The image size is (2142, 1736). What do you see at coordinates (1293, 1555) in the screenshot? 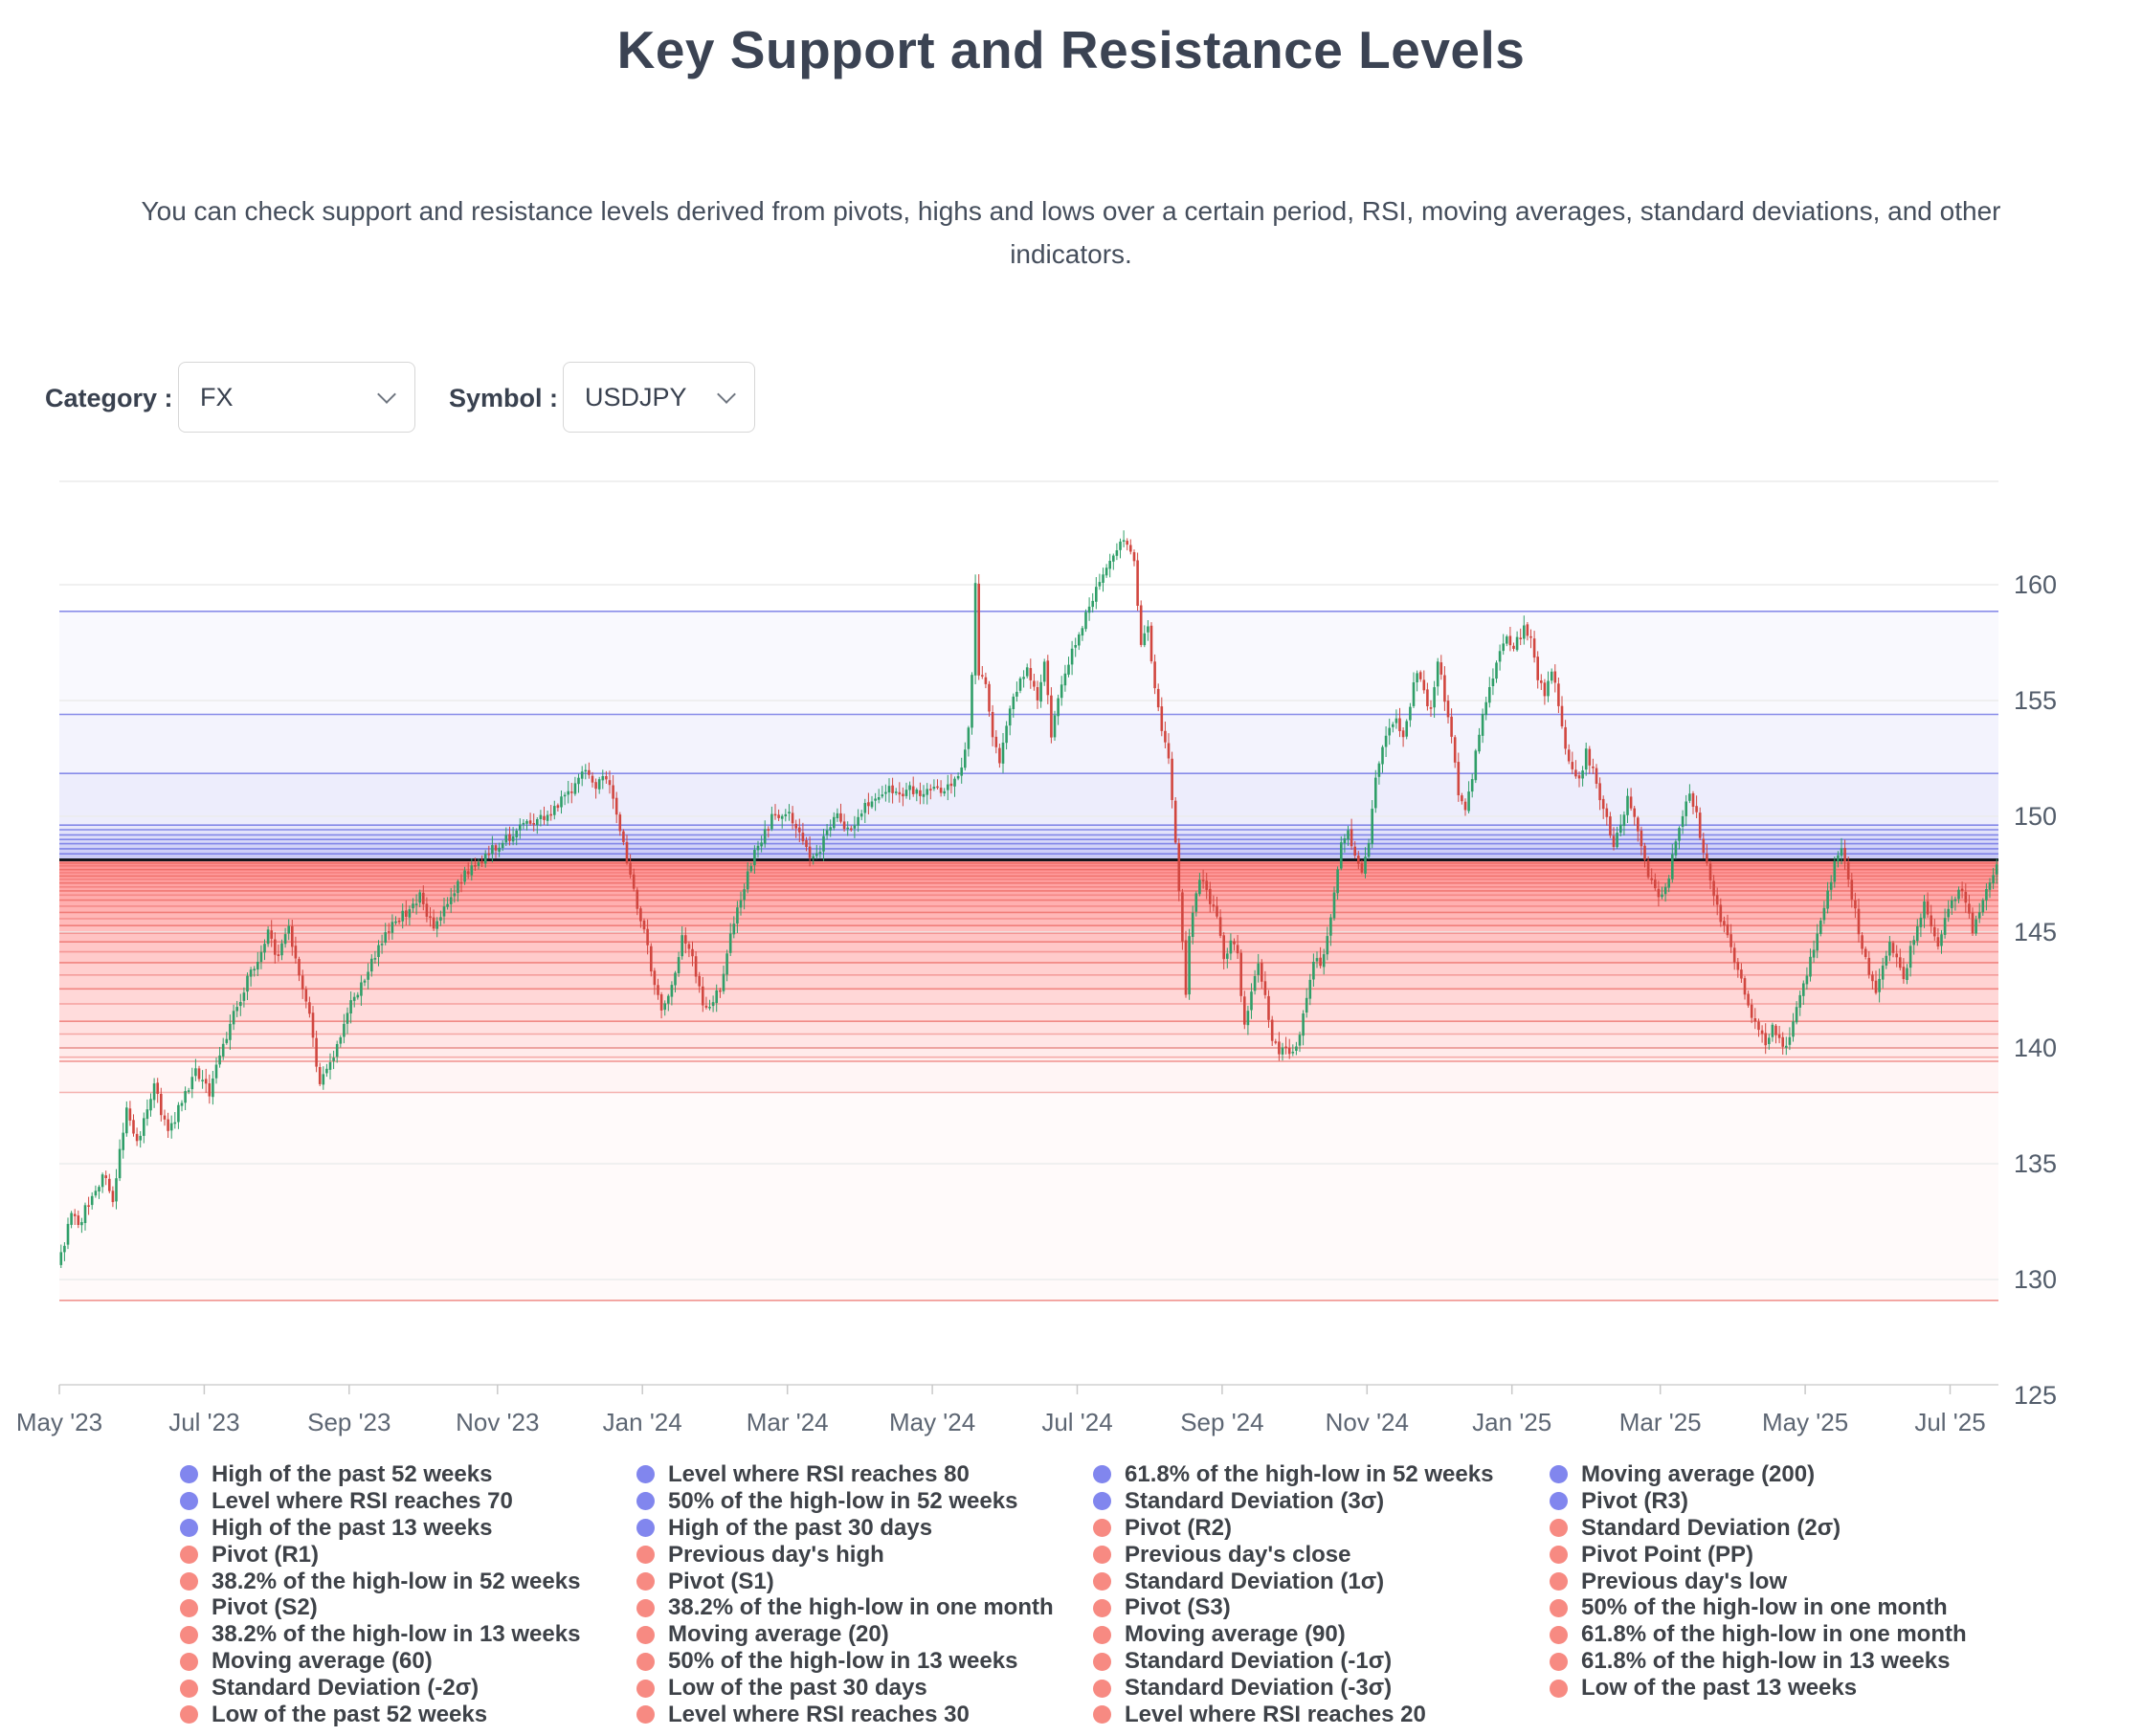
I see `legend-item: Previous day's close` at bounding box center [1293, 1555].